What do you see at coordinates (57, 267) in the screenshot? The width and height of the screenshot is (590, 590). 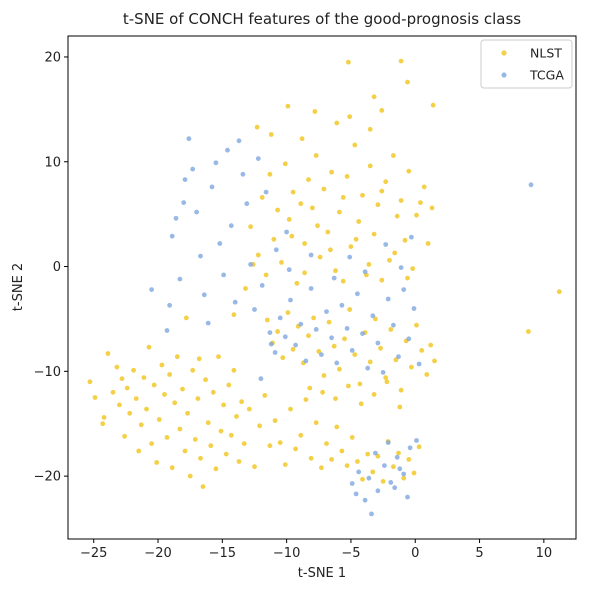 I see `y-tick-label: 0` at bounding box center [57, 267].